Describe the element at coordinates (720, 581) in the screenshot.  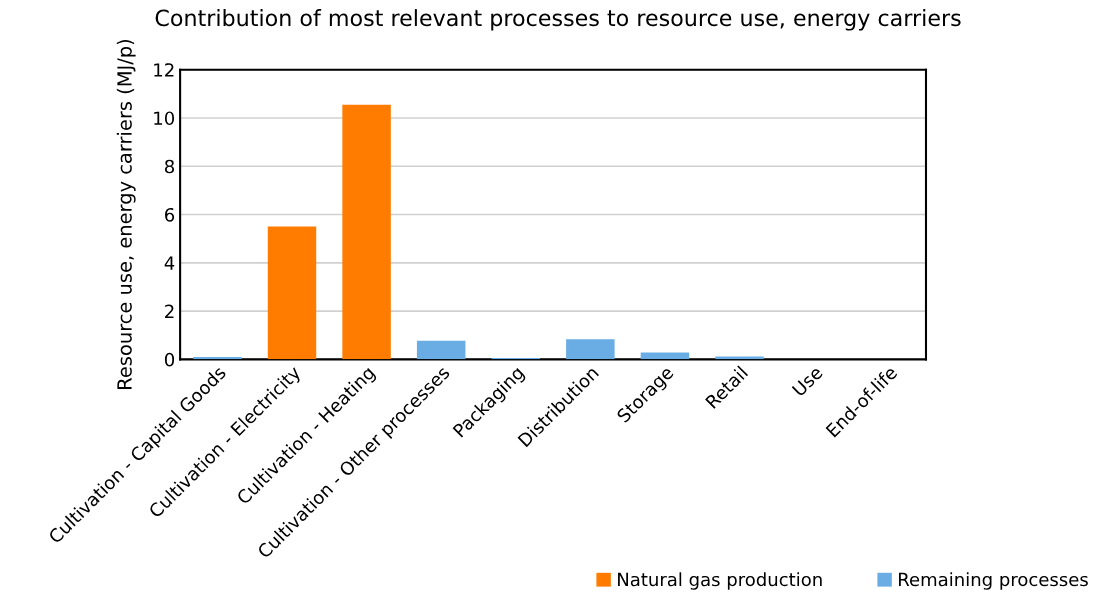
I see `legend-label: Natural gas production` at that location.